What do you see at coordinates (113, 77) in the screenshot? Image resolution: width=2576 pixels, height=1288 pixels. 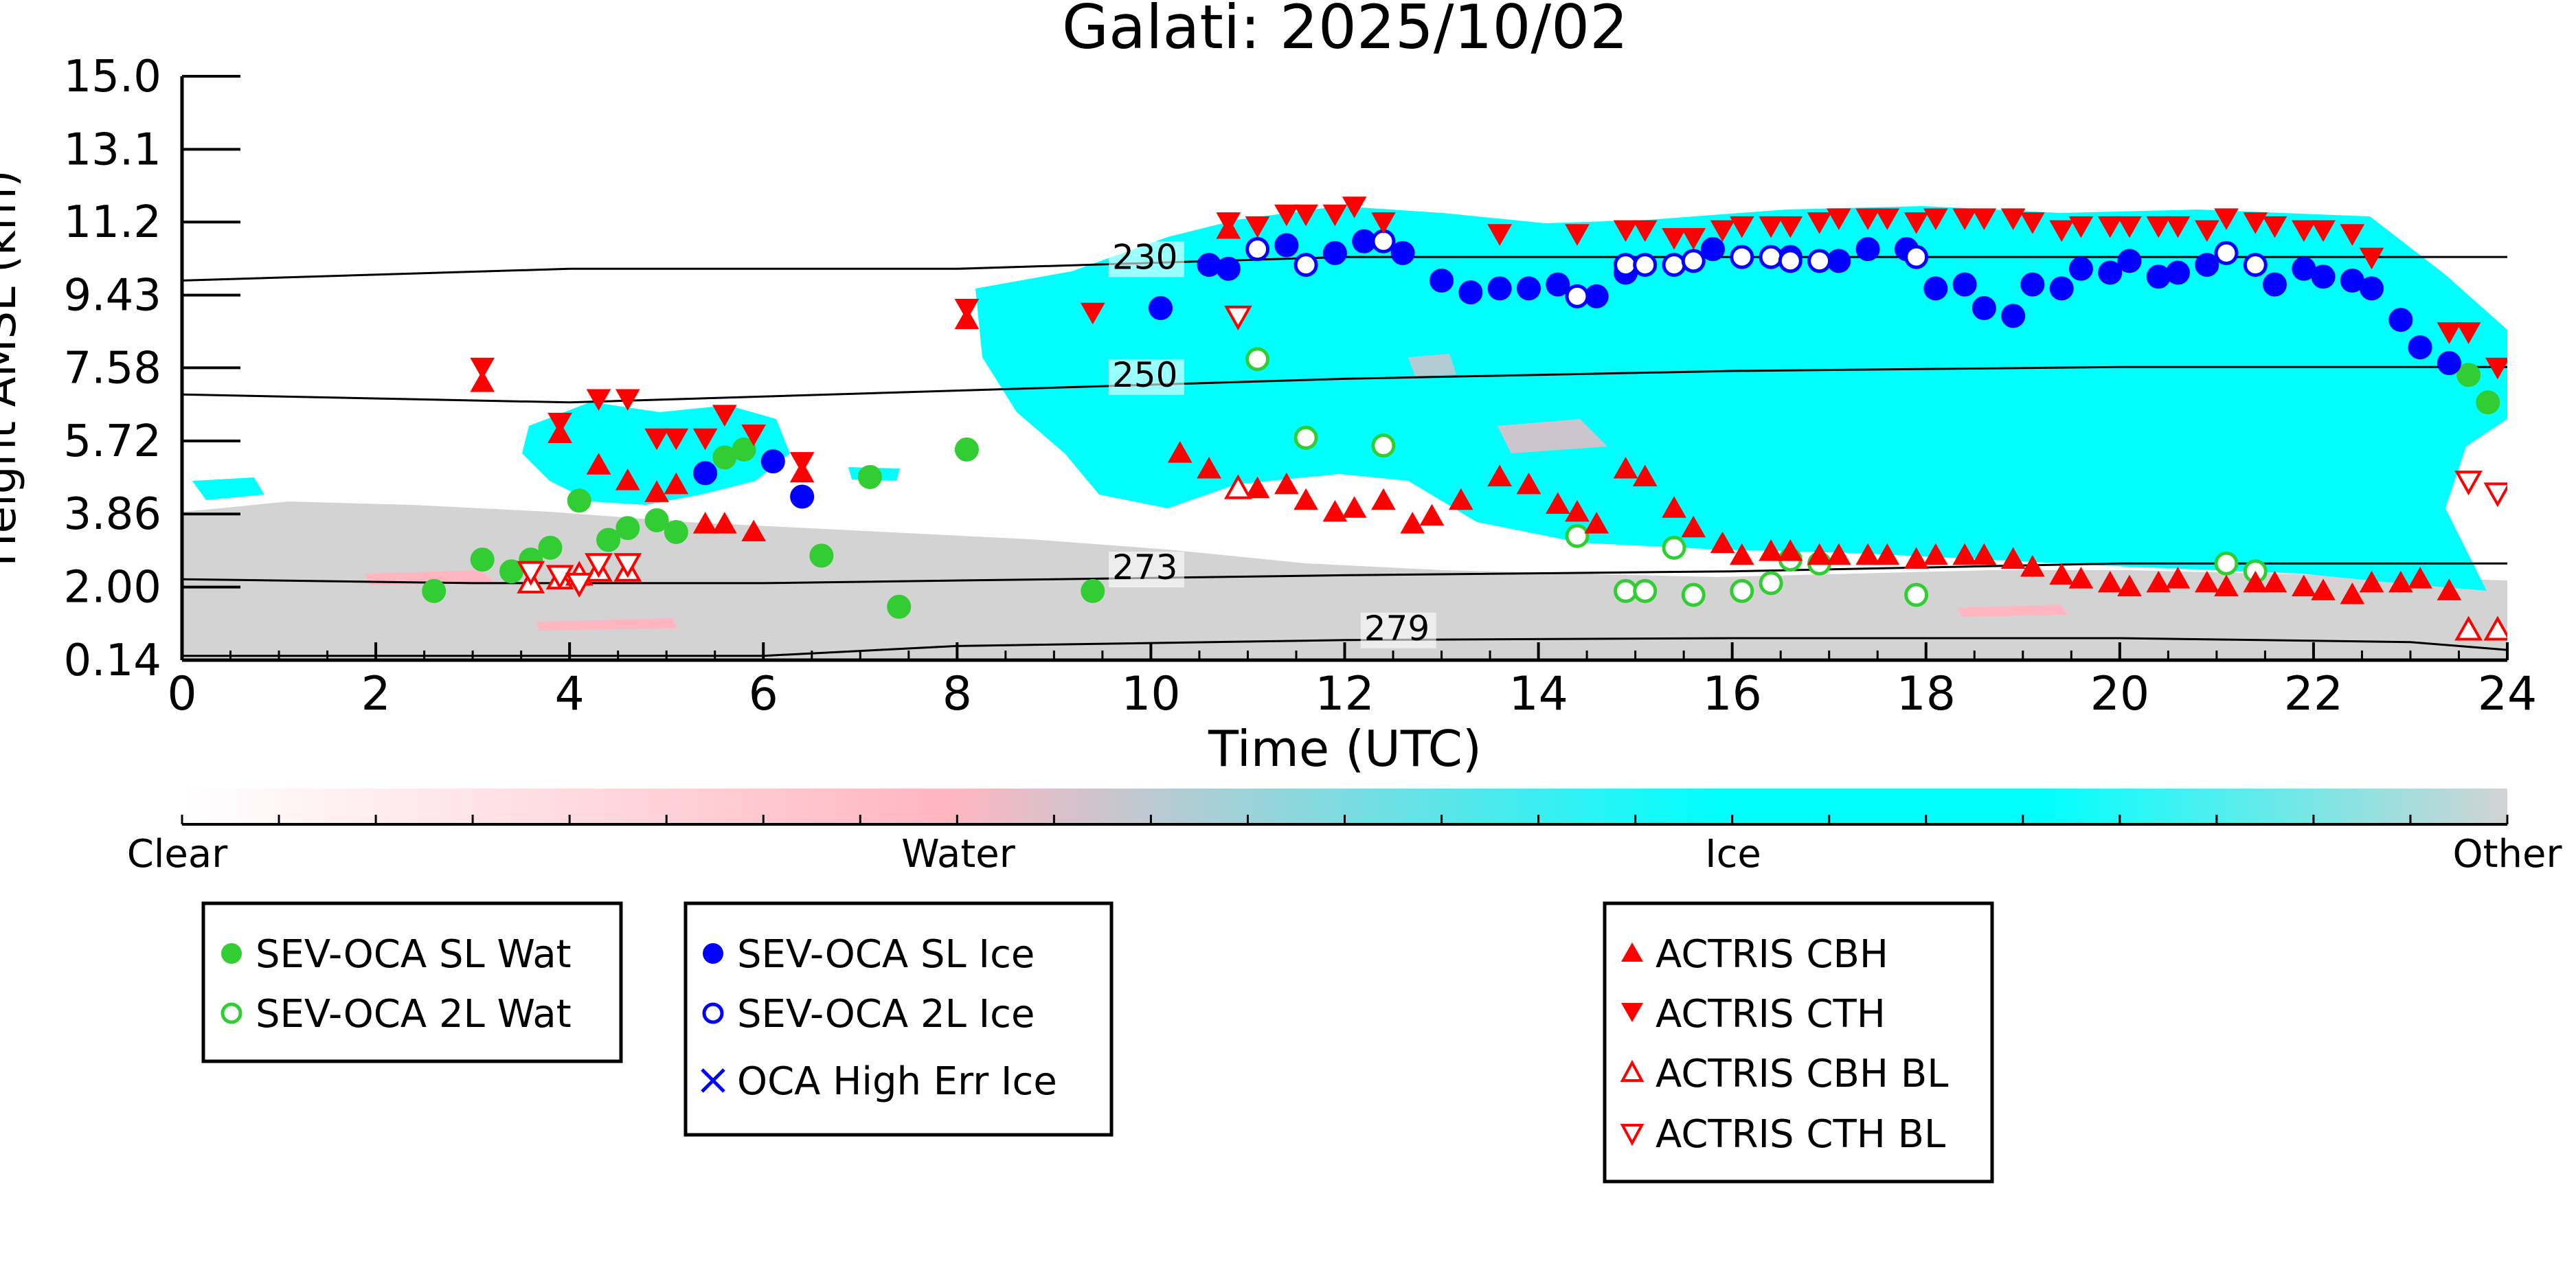 I see `y-tick-label: 15.0` at bounding box center [113, 77].